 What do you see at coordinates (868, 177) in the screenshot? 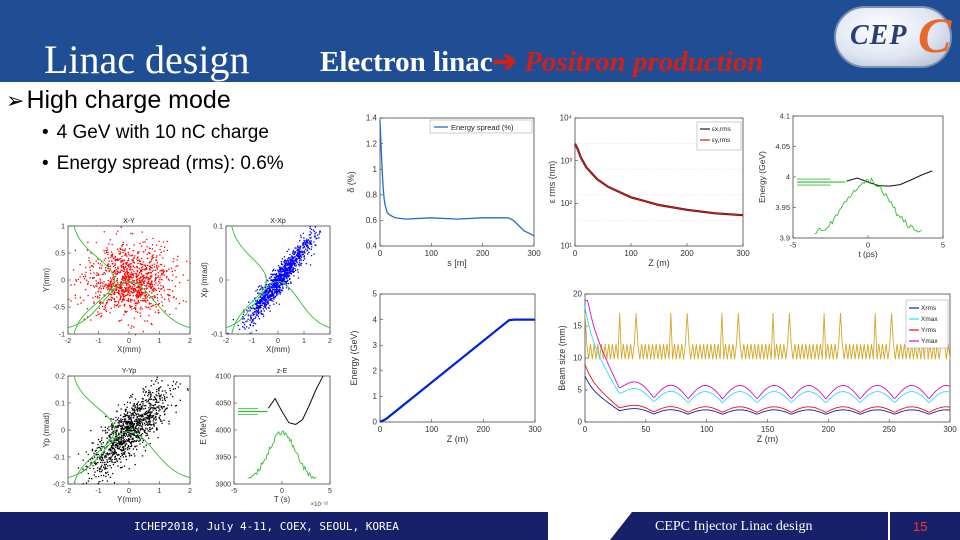
I see `plot-area` at bounding box center [868, 177].